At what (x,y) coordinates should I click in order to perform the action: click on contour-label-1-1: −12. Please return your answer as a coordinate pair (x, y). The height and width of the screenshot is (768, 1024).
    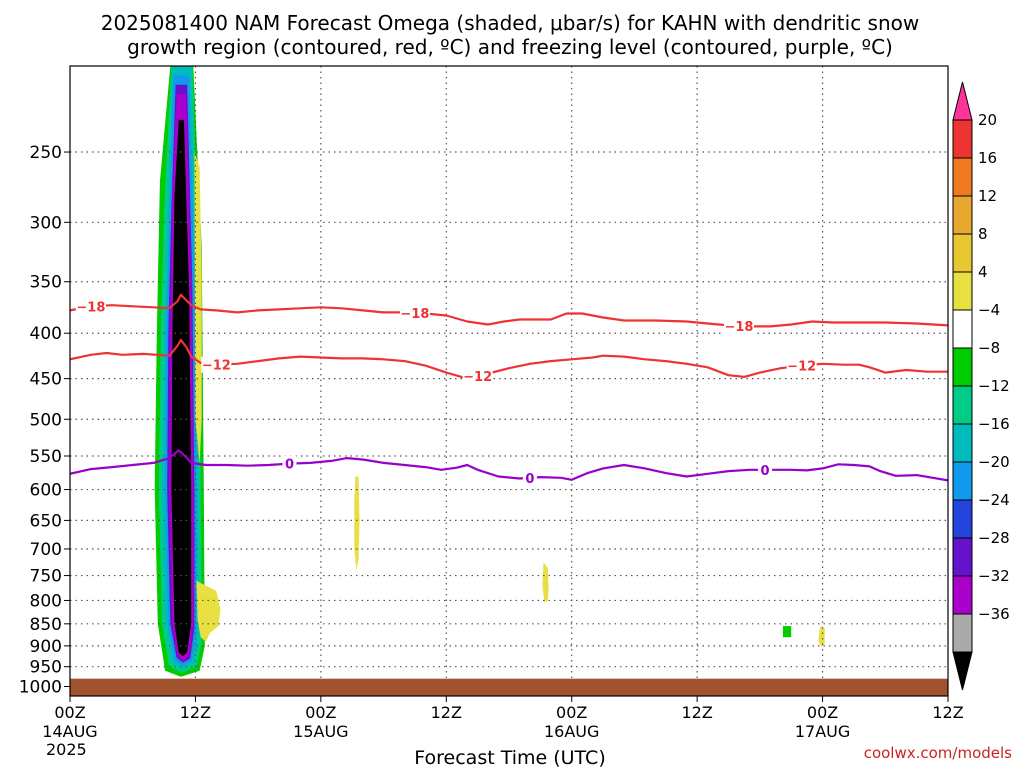
    Looking at the image, I should click on (477, 377).